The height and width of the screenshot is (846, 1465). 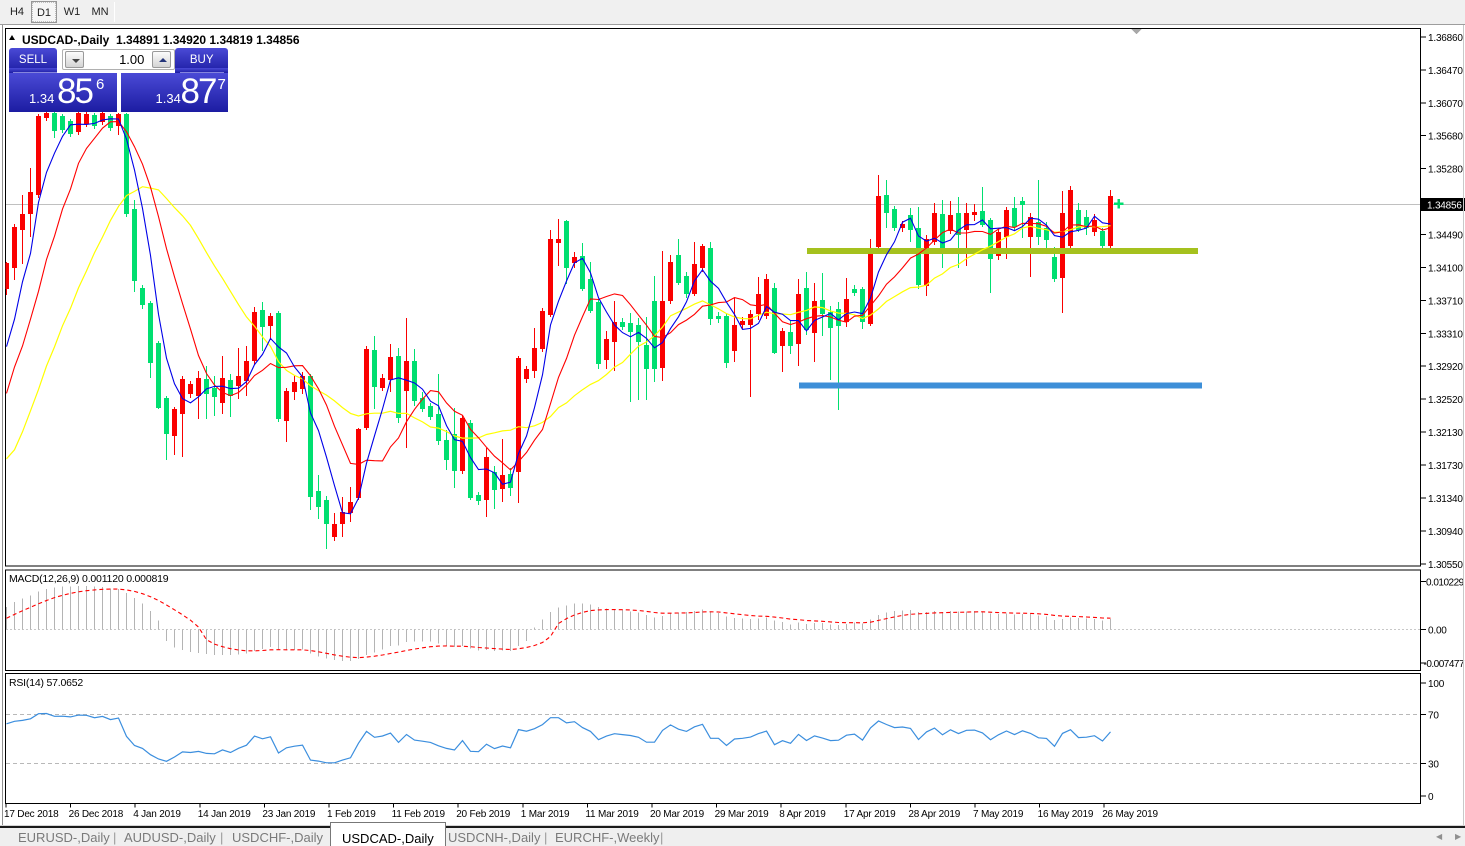 I want to click on svg-text: 1.36070, so click(x=1445, y=104).